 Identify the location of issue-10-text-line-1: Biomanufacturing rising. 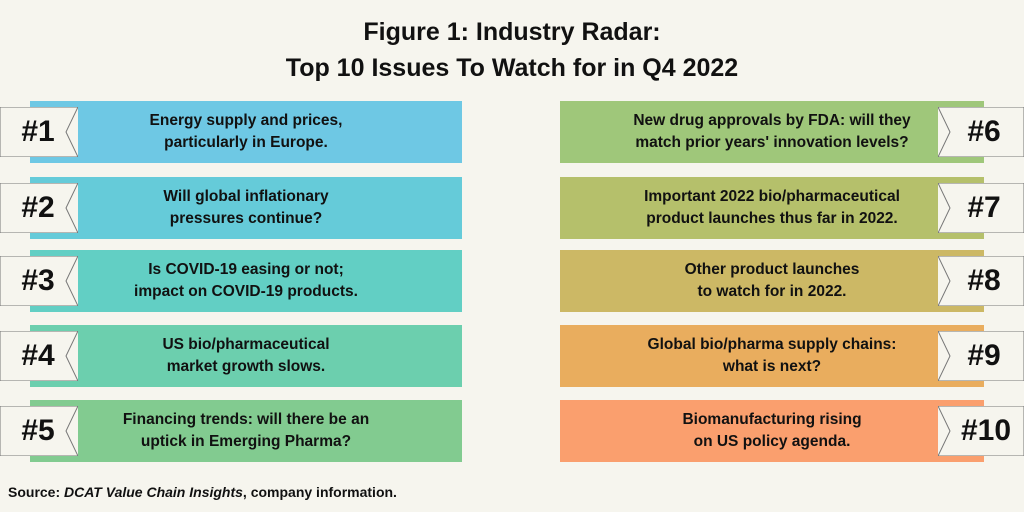
(772, 419).